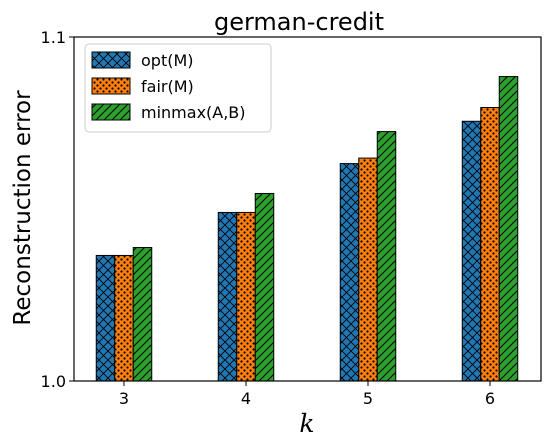  Describe the element at coordinates (111, 60) in the screenshot. I see `legend-swatch-opt` at that location.